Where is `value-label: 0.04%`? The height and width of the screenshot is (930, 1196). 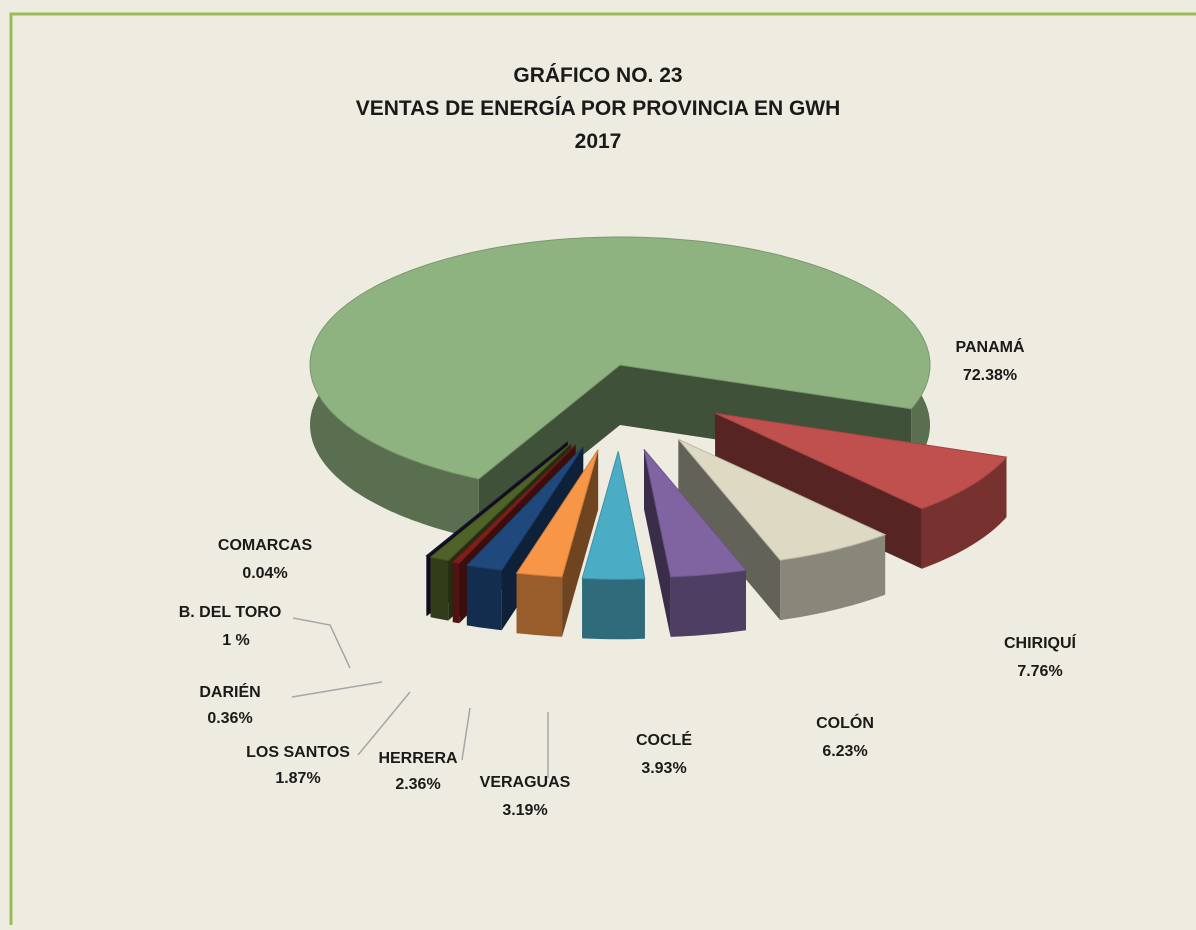
value-label: 0.04% is located at coordinates (264, 573).